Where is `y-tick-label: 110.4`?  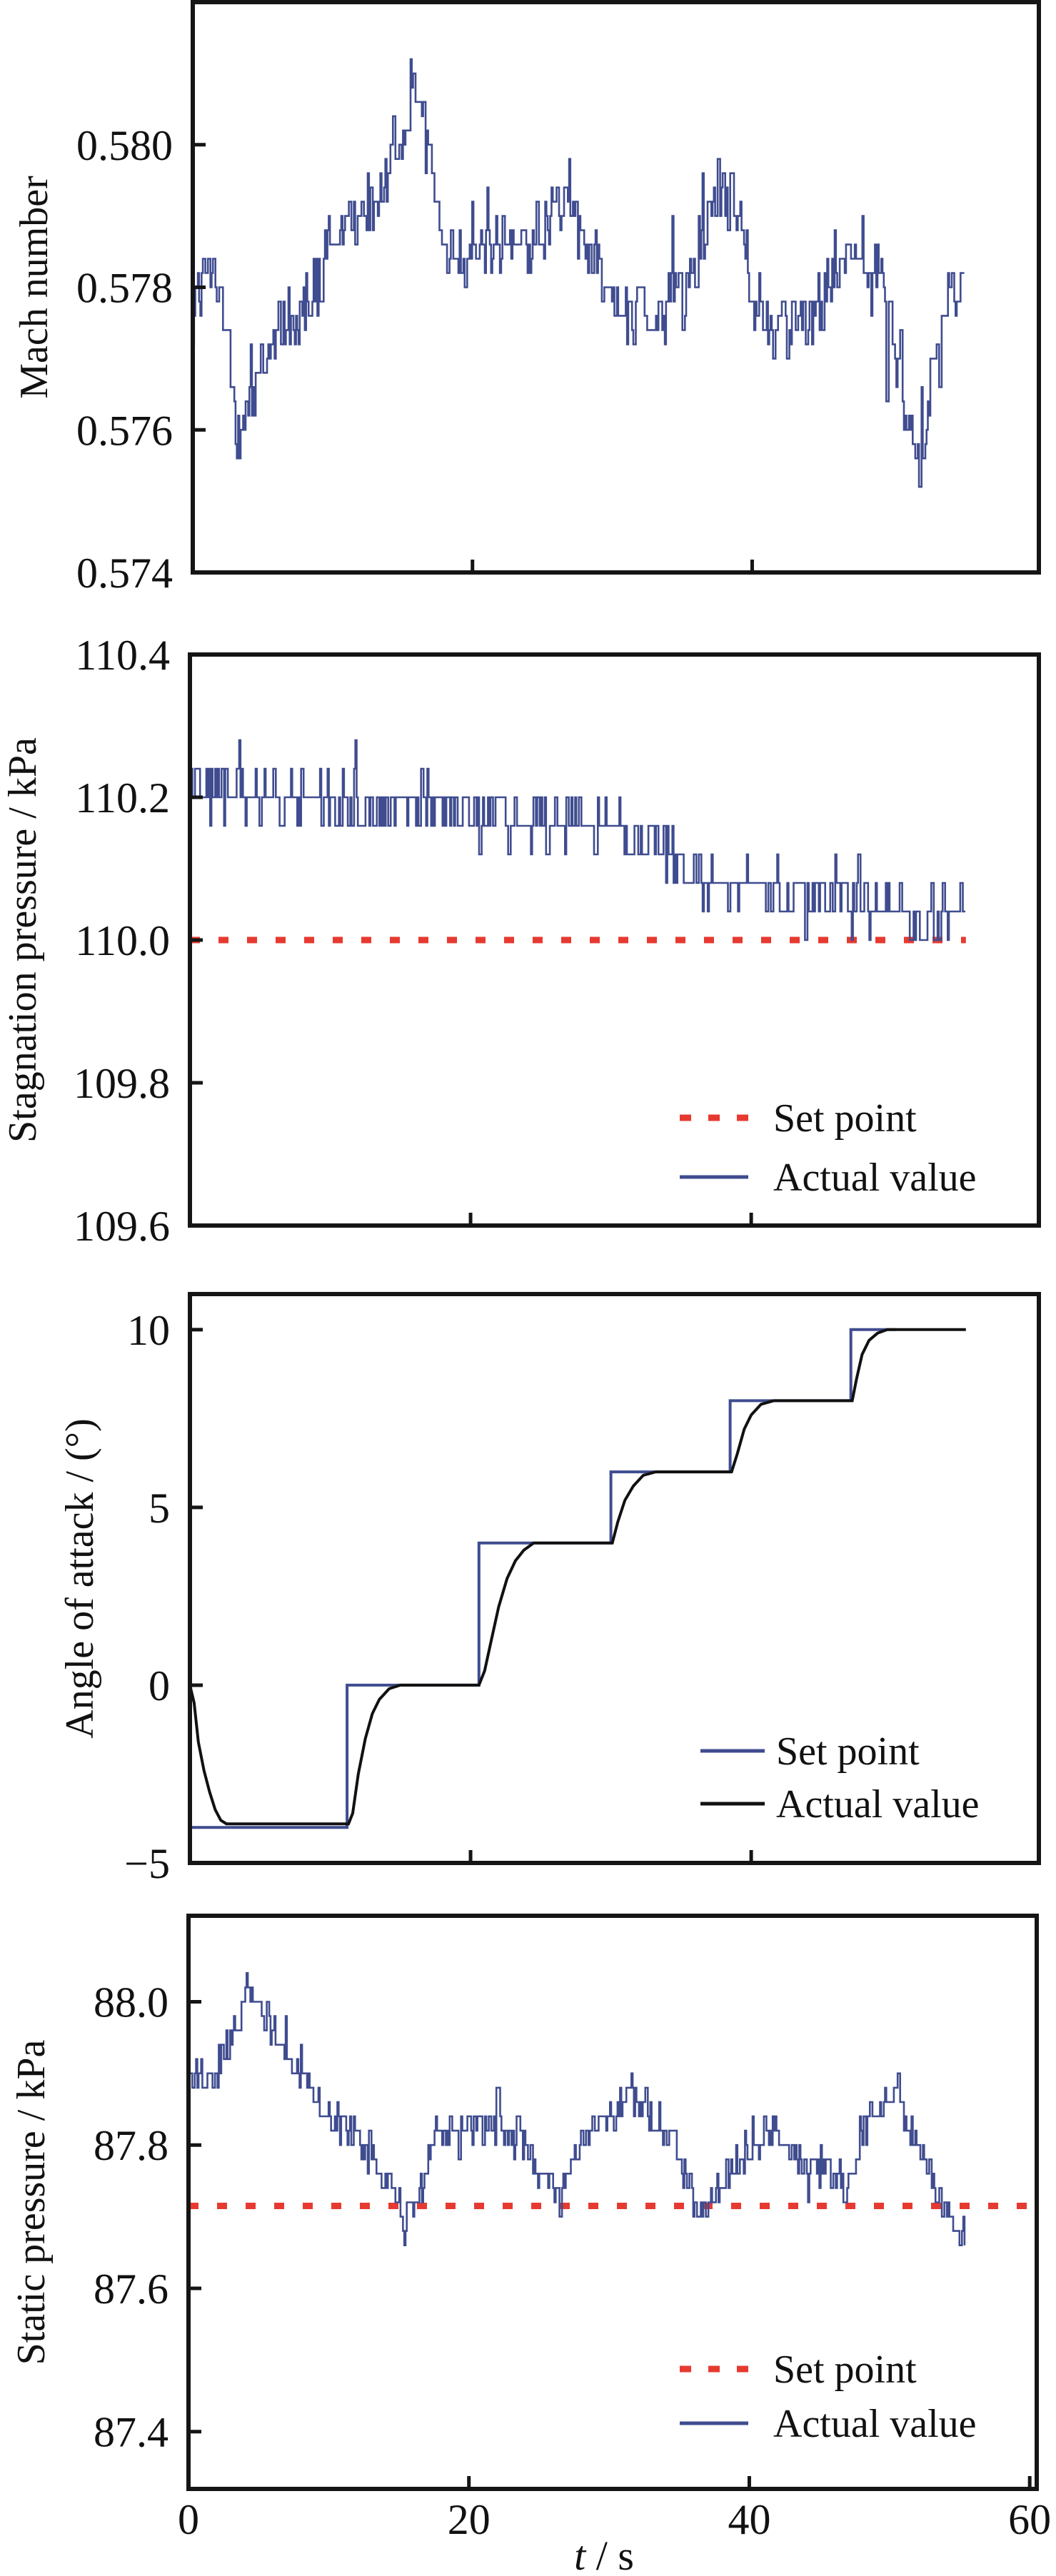
y-tick-label: 110.4 is located at coordinates (122, 655).